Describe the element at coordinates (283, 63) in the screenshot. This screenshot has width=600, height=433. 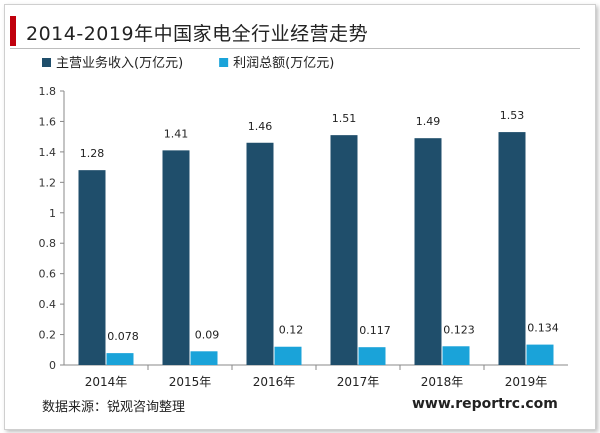
I see `legend-label: 利润总额(万亿元)` at that location.